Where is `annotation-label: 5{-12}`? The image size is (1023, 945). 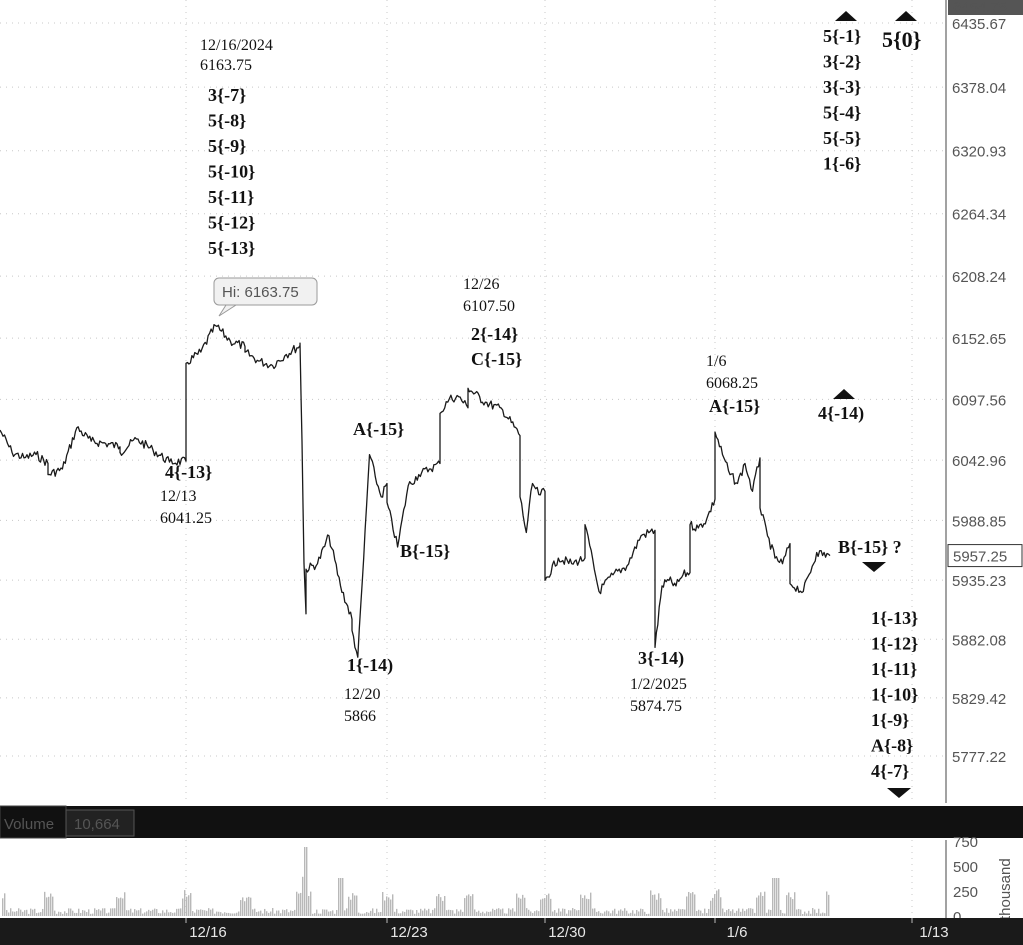
annotation-label: 5{-12} is located at coordinates (231, 223).